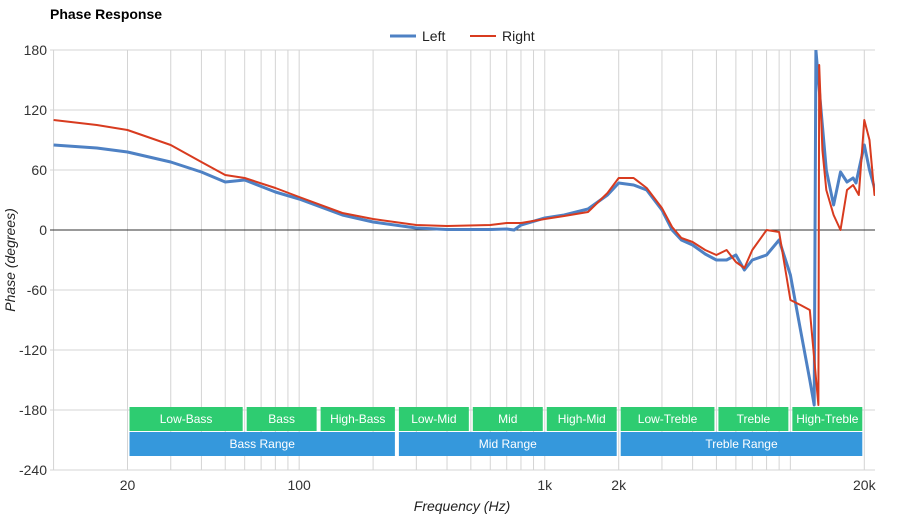 This screenshot has height=520, width=900. I want to click on band-high-bass, so click(357, 419).